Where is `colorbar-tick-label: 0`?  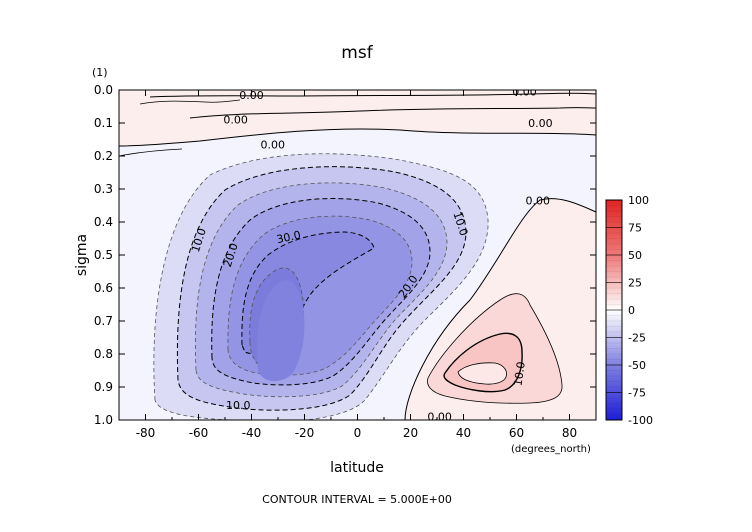 colorbar-tick-label: 0 is located at coordinates (631, 310).